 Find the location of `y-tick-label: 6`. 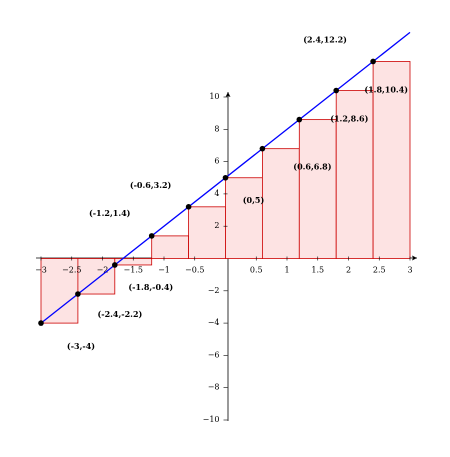

y-tick-label: 6 is located at coordinates (216, 161).